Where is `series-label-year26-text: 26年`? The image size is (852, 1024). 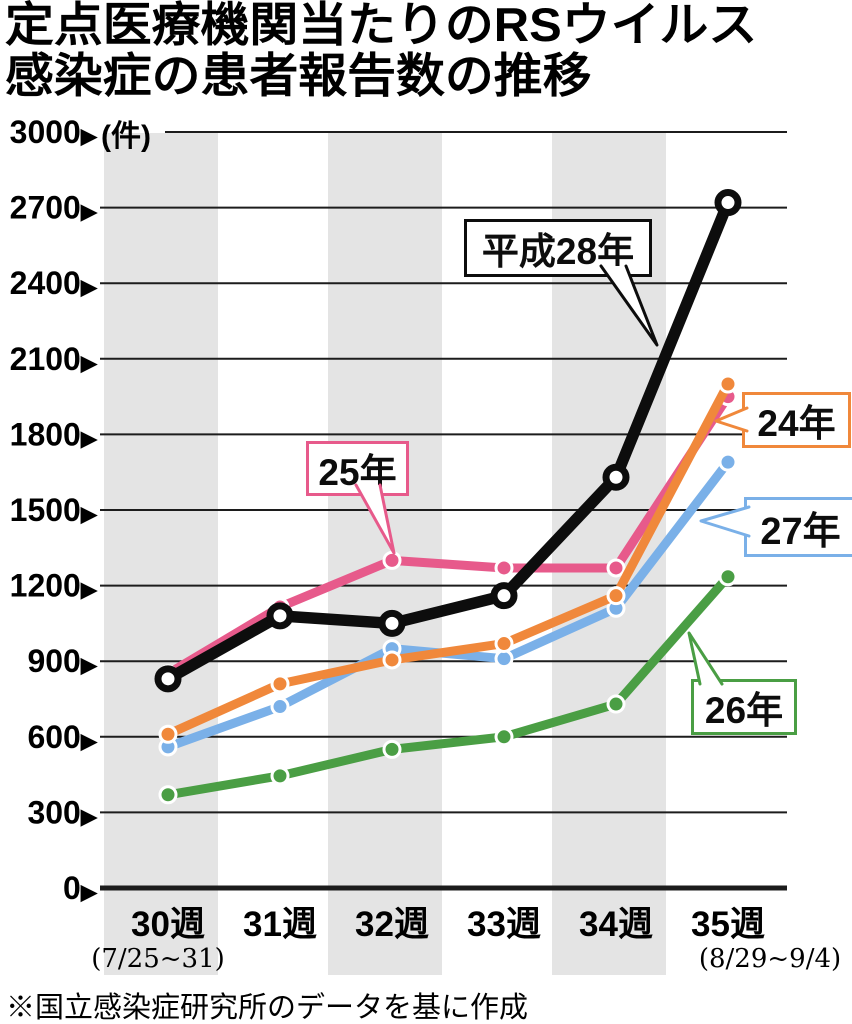
series-label-year26-text: 26年 is located at coordinates (744, 710).